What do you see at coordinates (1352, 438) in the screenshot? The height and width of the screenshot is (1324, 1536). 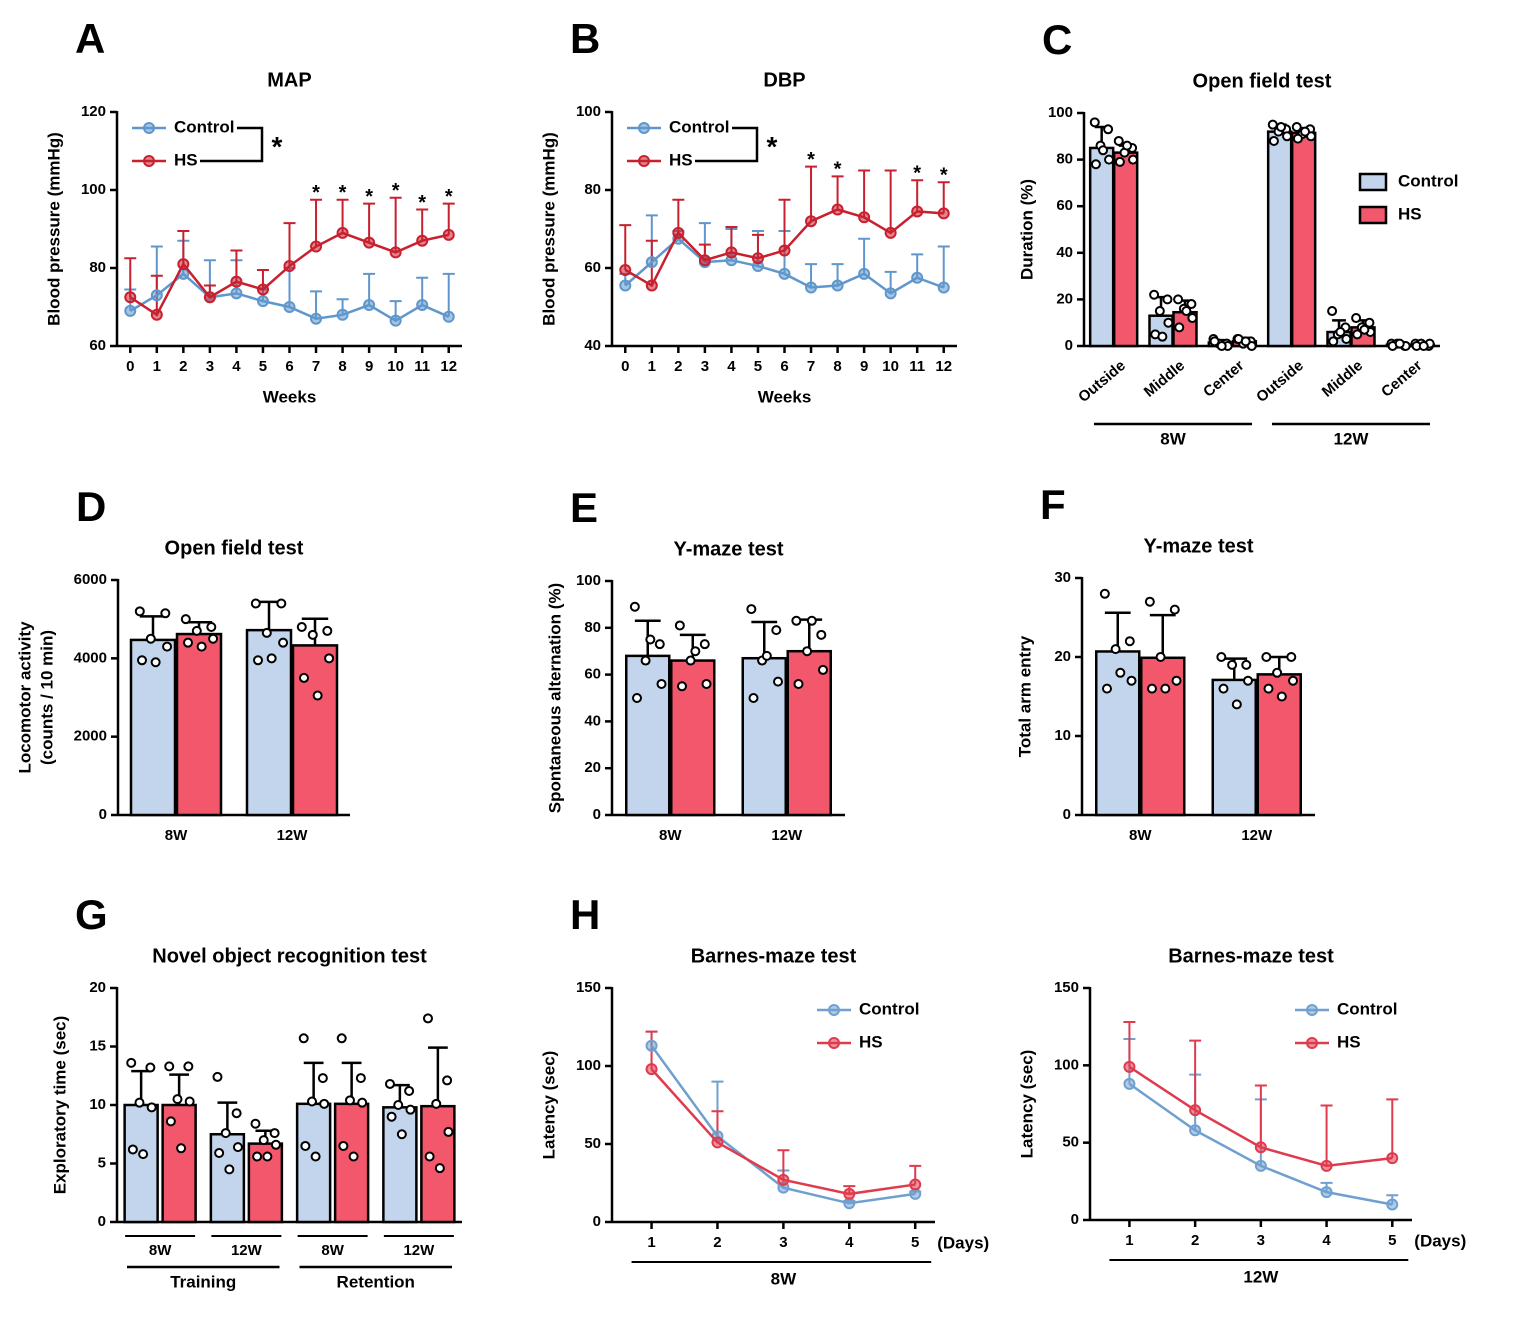 I see `group-label: 12W` at bounding box center [1352, 438].